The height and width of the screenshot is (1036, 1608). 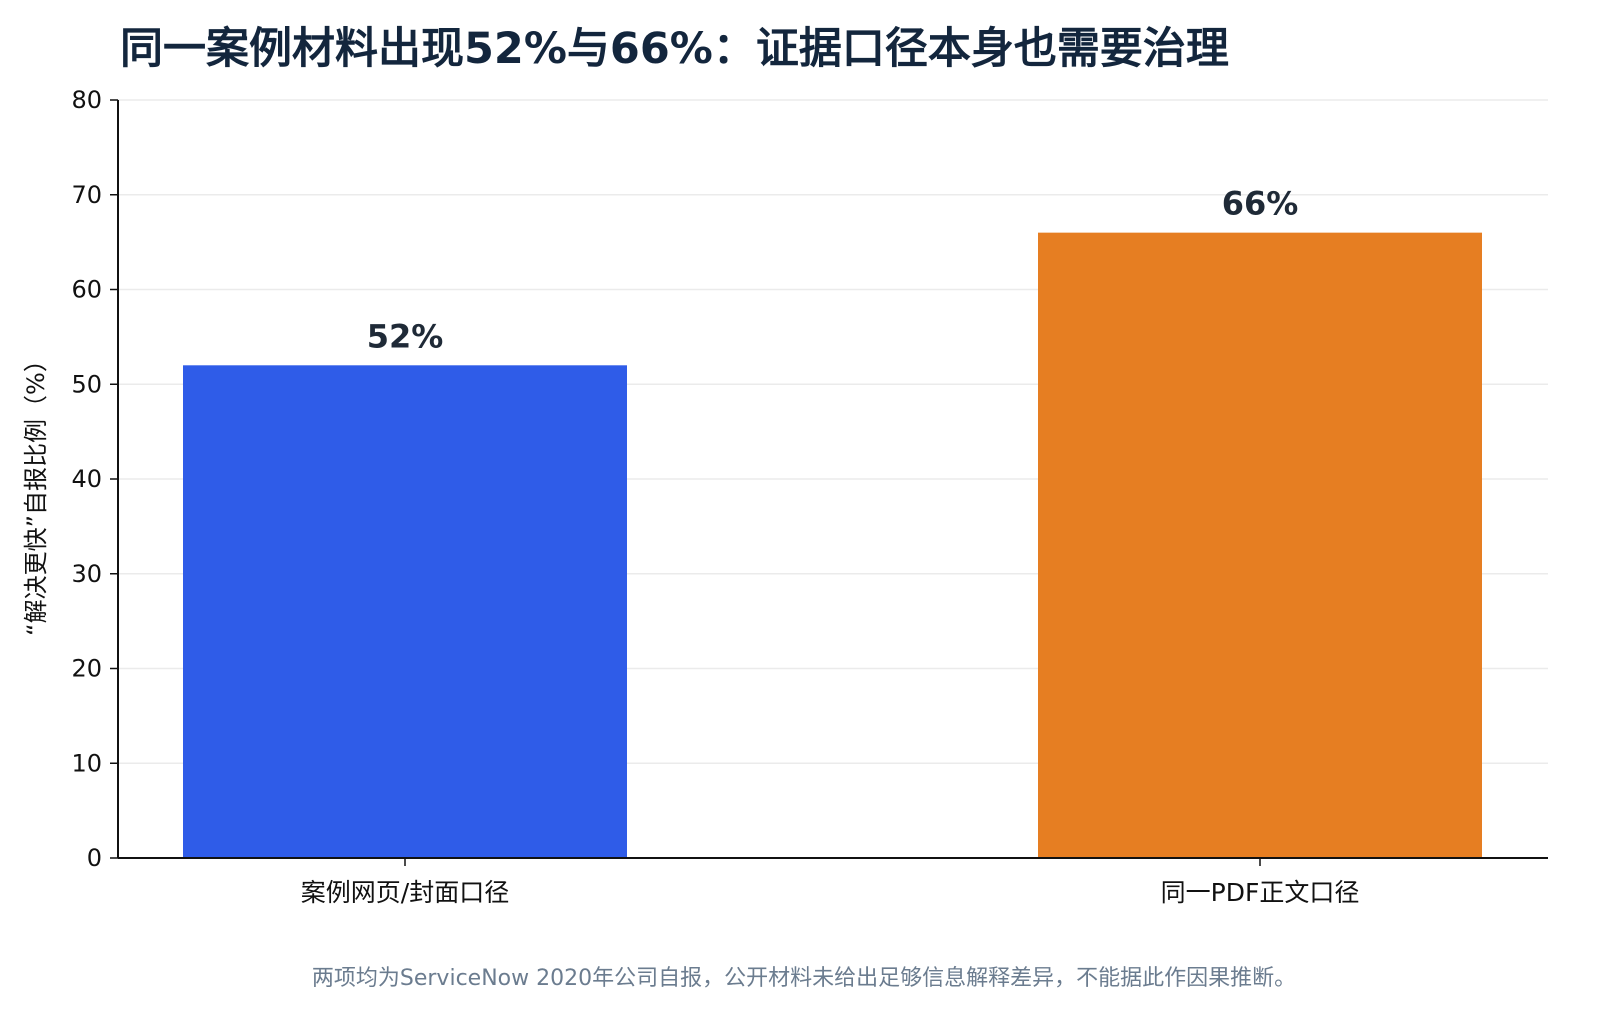 I want to click on y-ticks: 0 10 20 30 40 50 60 70 80, so click(x=94, y=479).